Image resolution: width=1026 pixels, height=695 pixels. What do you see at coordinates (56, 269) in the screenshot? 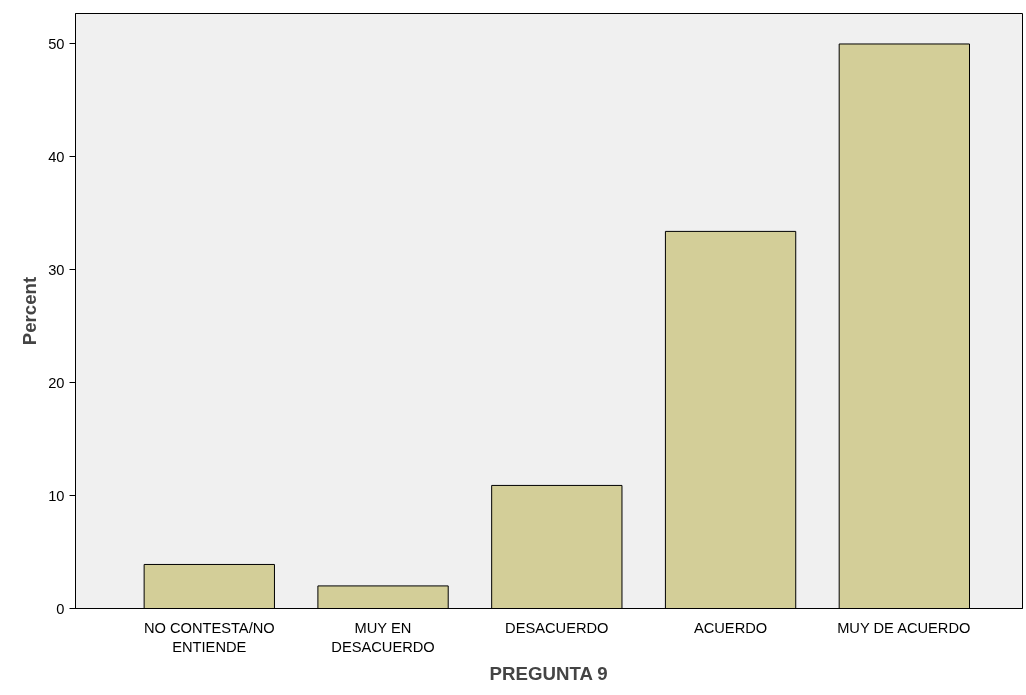
I see `y-tick-label: 30` at bounding box center [56, 269].